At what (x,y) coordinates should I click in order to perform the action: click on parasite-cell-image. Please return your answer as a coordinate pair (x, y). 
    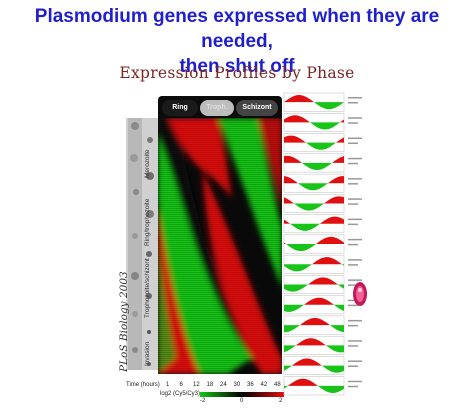
    Looking at the image, I should click on (360, 294).